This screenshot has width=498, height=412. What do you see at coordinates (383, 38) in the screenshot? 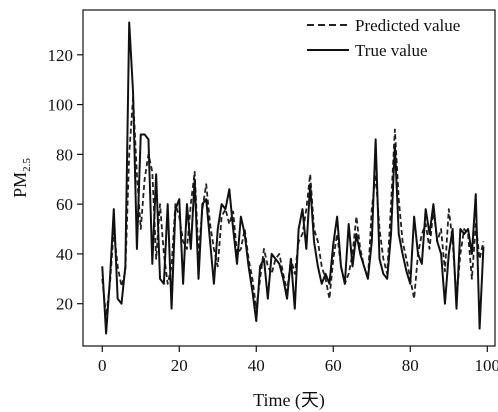
I see `legend: Predicted value True value` at bounding box center [383, 38].